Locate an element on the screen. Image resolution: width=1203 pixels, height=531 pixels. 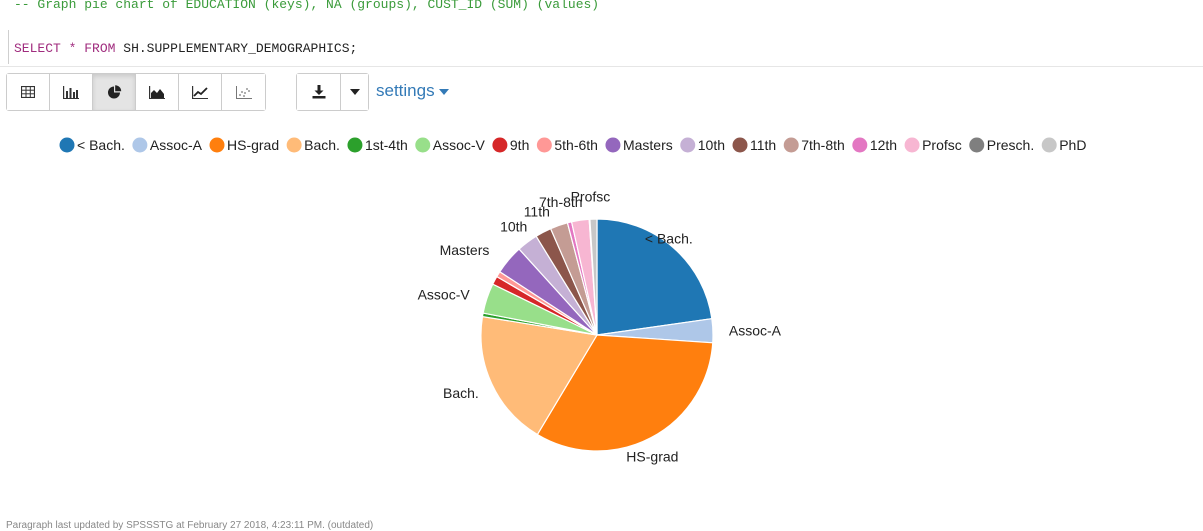
slice-label-profsc: Profsc is located at coordinates (591, 196).